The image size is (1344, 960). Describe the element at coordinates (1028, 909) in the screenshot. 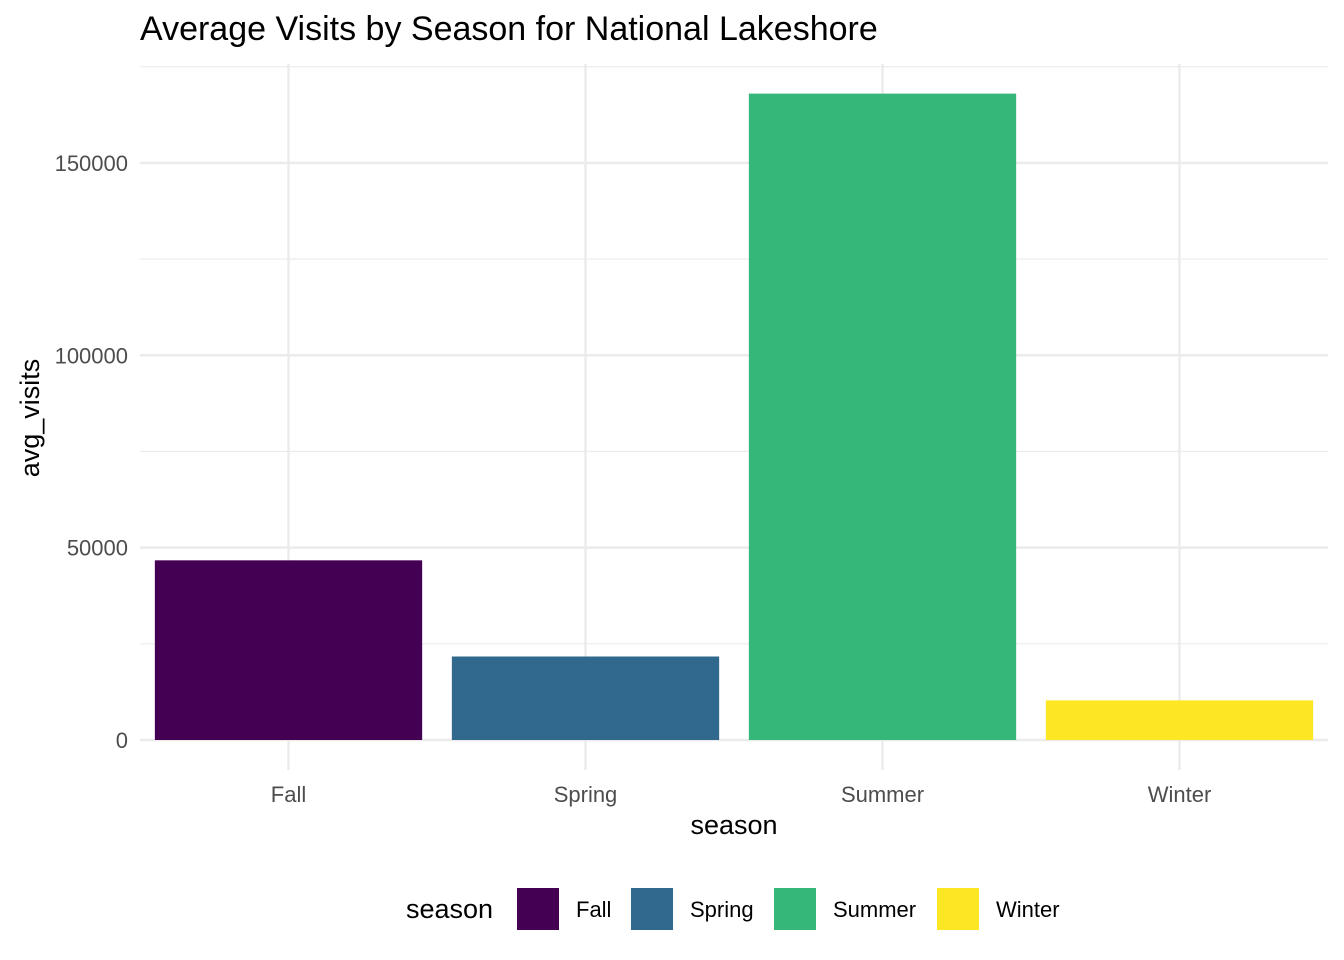

I see `legend-label: Winter` at that location.